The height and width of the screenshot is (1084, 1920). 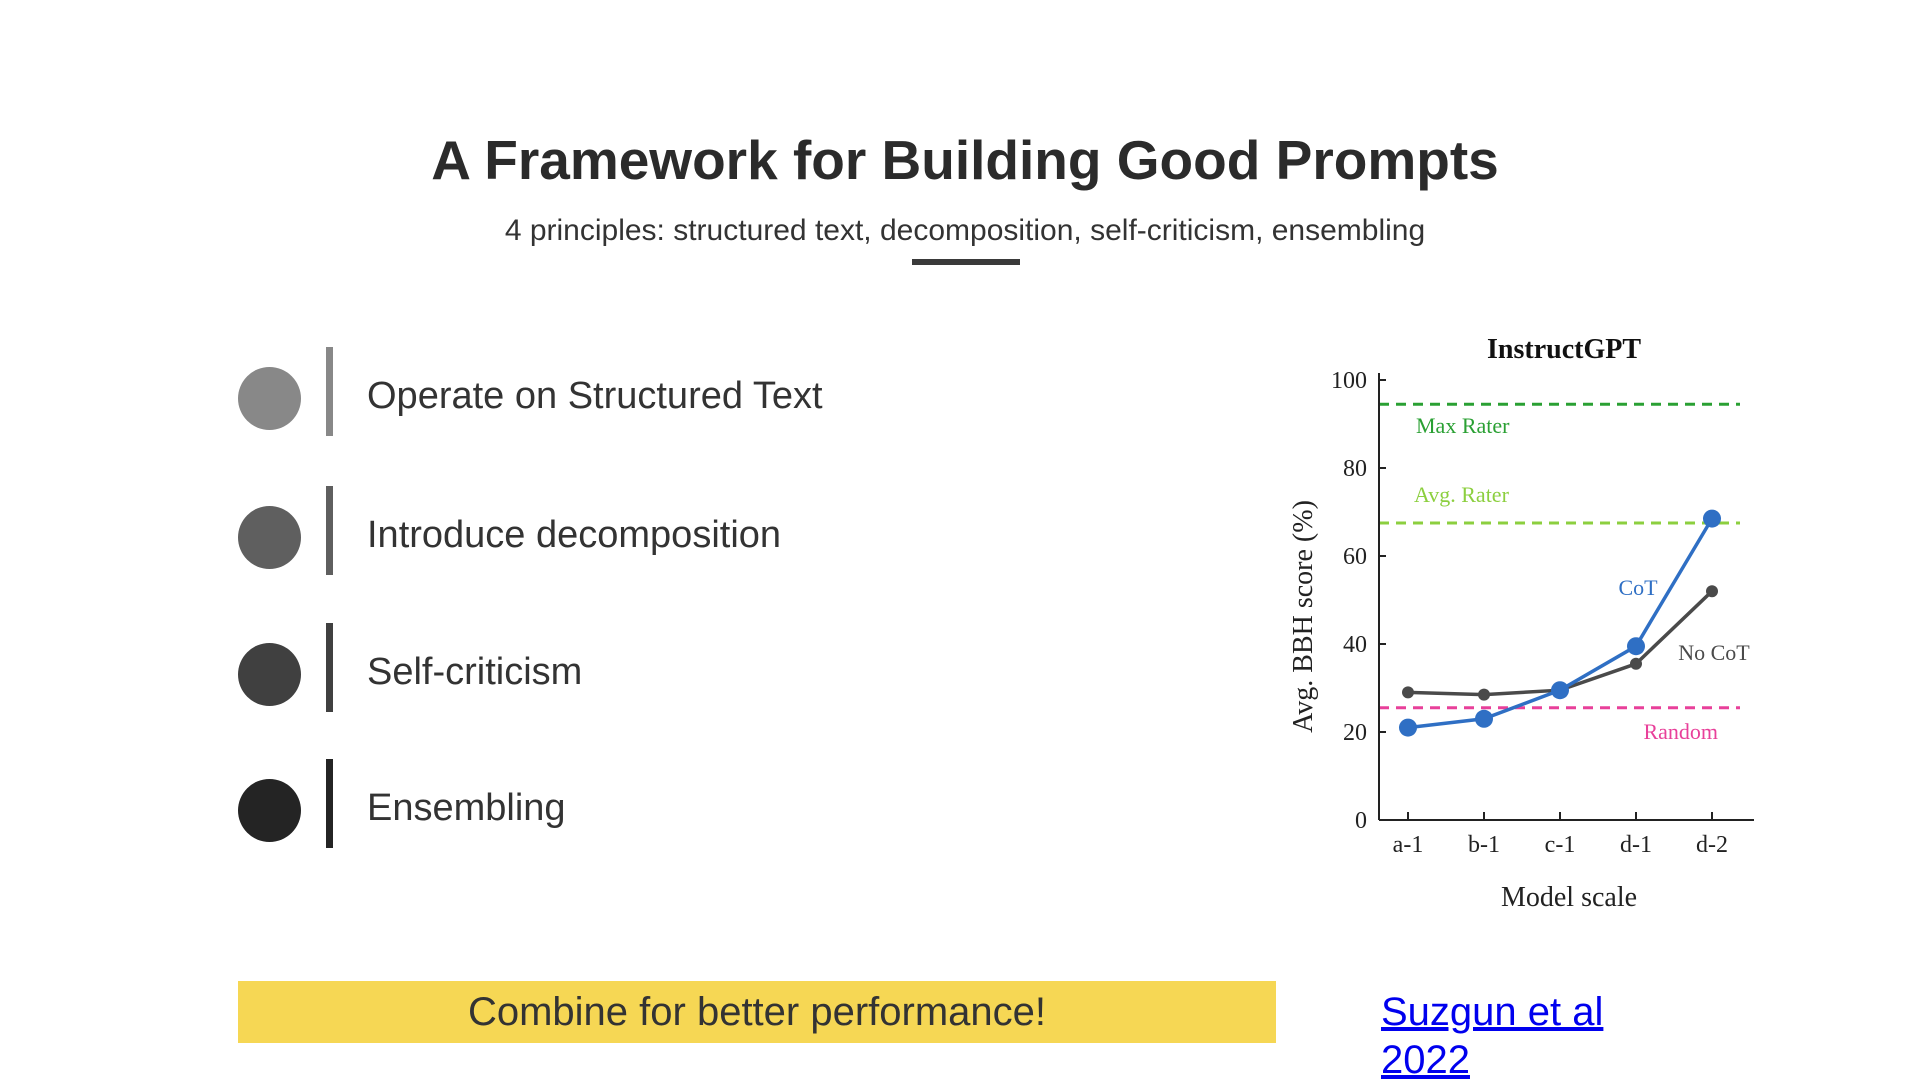 What do you see at coordinates (475, 672) in the screenshot?
I see `principle-label: Self-criticism` at bounding box center [475, 672].